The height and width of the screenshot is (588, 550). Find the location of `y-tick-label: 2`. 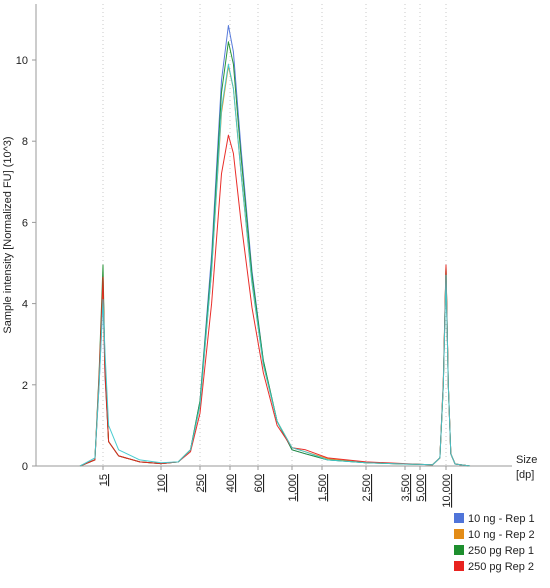

y-tick-label: 2 is located at coordinates (25, 386).